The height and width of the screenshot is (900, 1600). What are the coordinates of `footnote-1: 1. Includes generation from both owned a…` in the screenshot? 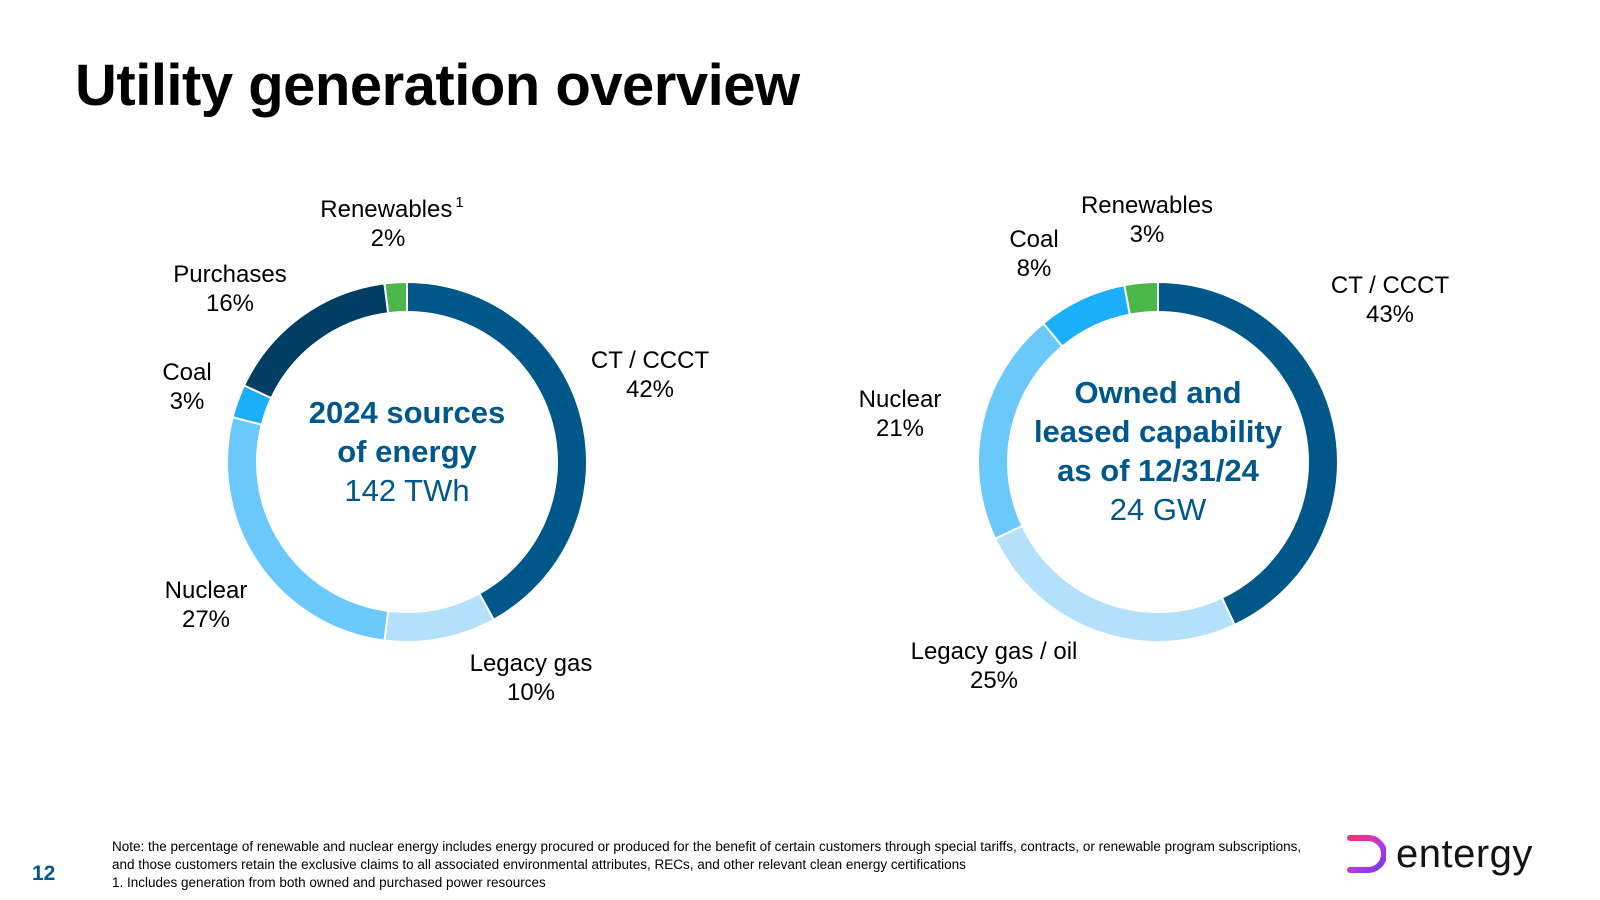 It's located at (329, 882).